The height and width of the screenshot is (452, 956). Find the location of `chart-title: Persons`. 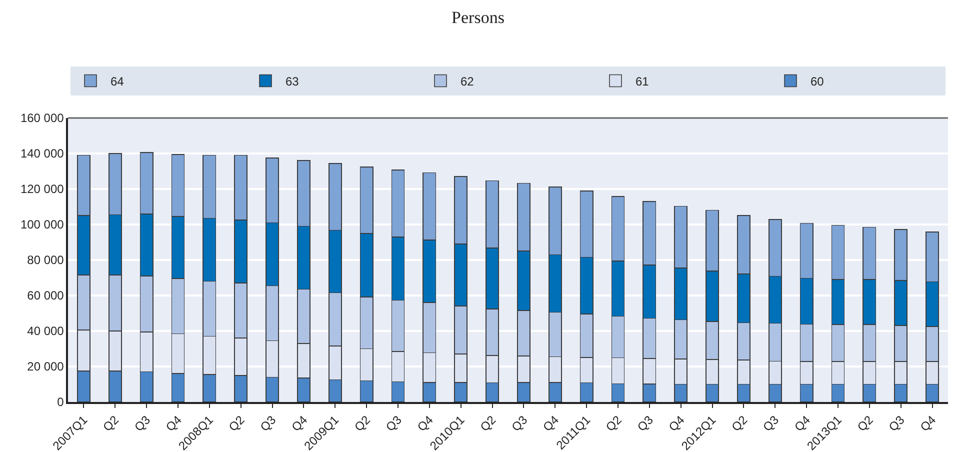

chart-title: Persons is located at coordinates (478, 18).